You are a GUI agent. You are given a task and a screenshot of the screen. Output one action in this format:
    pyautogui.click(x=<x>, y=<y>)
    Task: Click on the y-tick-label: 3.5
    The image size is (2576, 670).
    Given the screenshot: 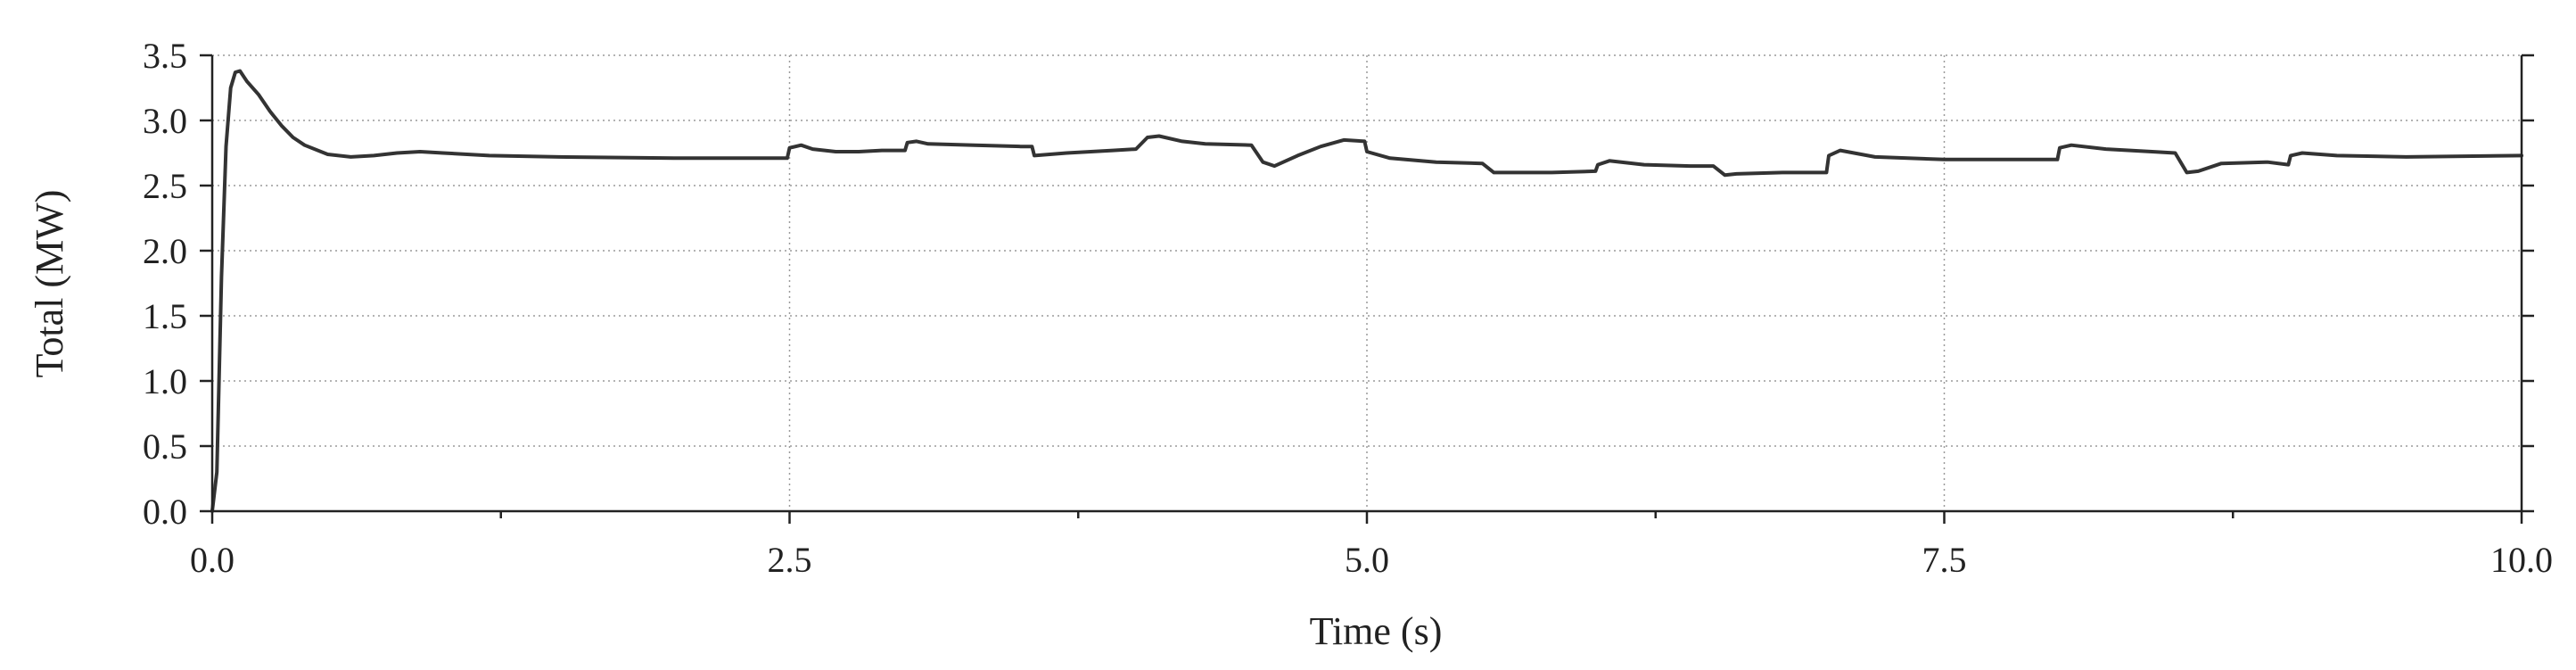 What is the action you would take?
    pyautogui.click(x=165, y=56)
    